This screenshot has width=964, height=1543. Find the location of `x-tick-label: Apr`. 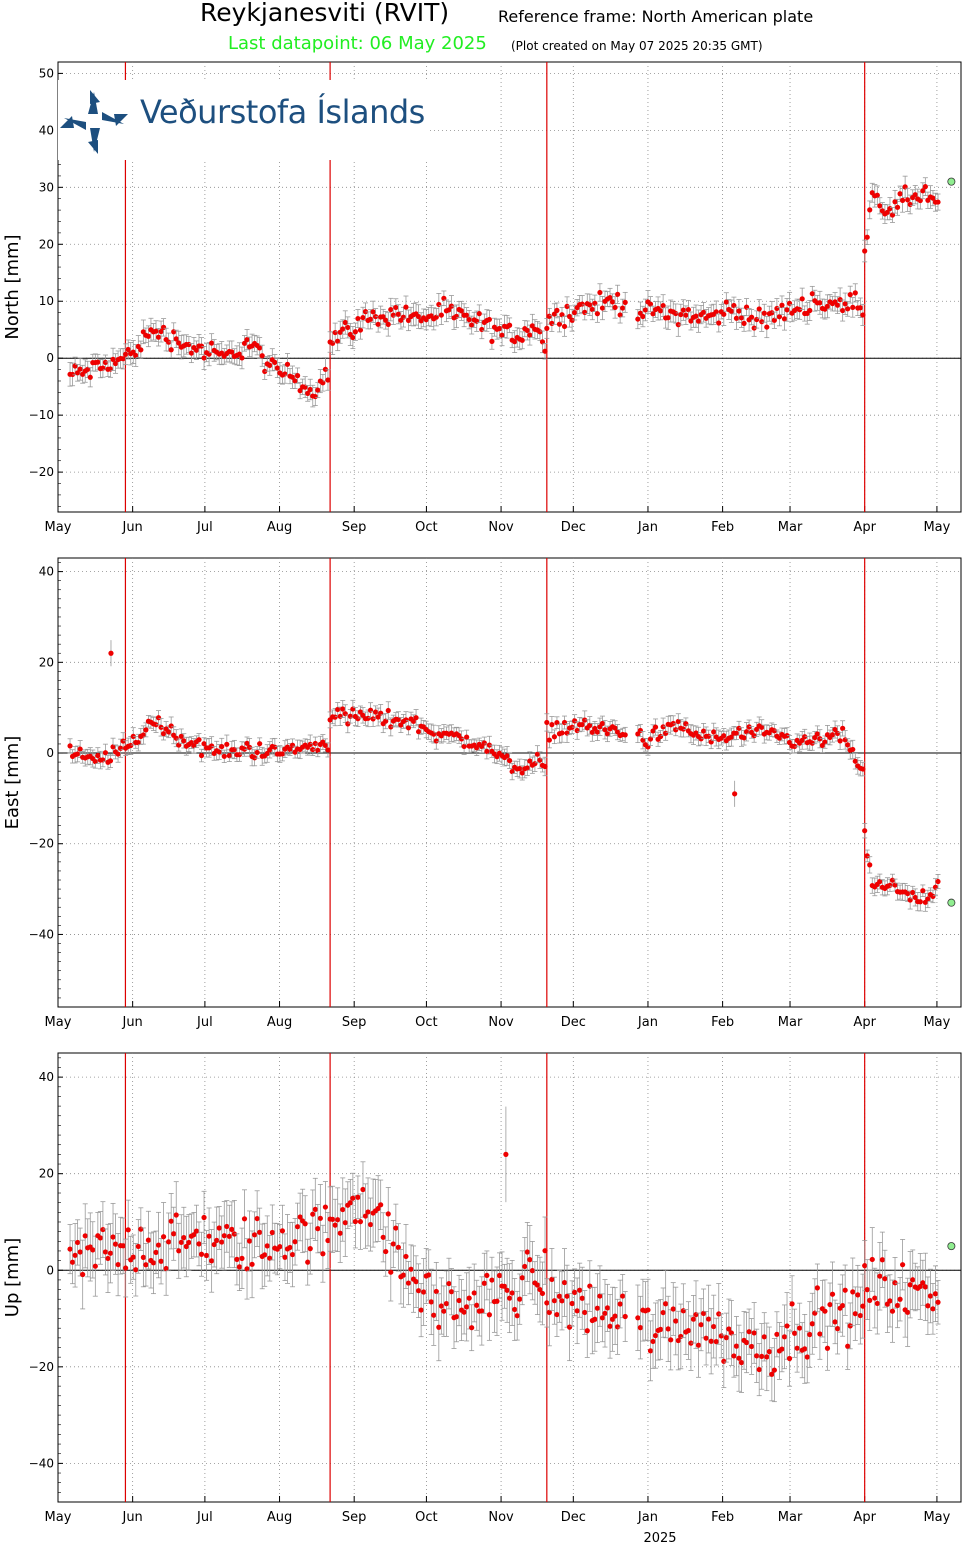

x-tick-label: Apr is located at coordinates (864, 1022).